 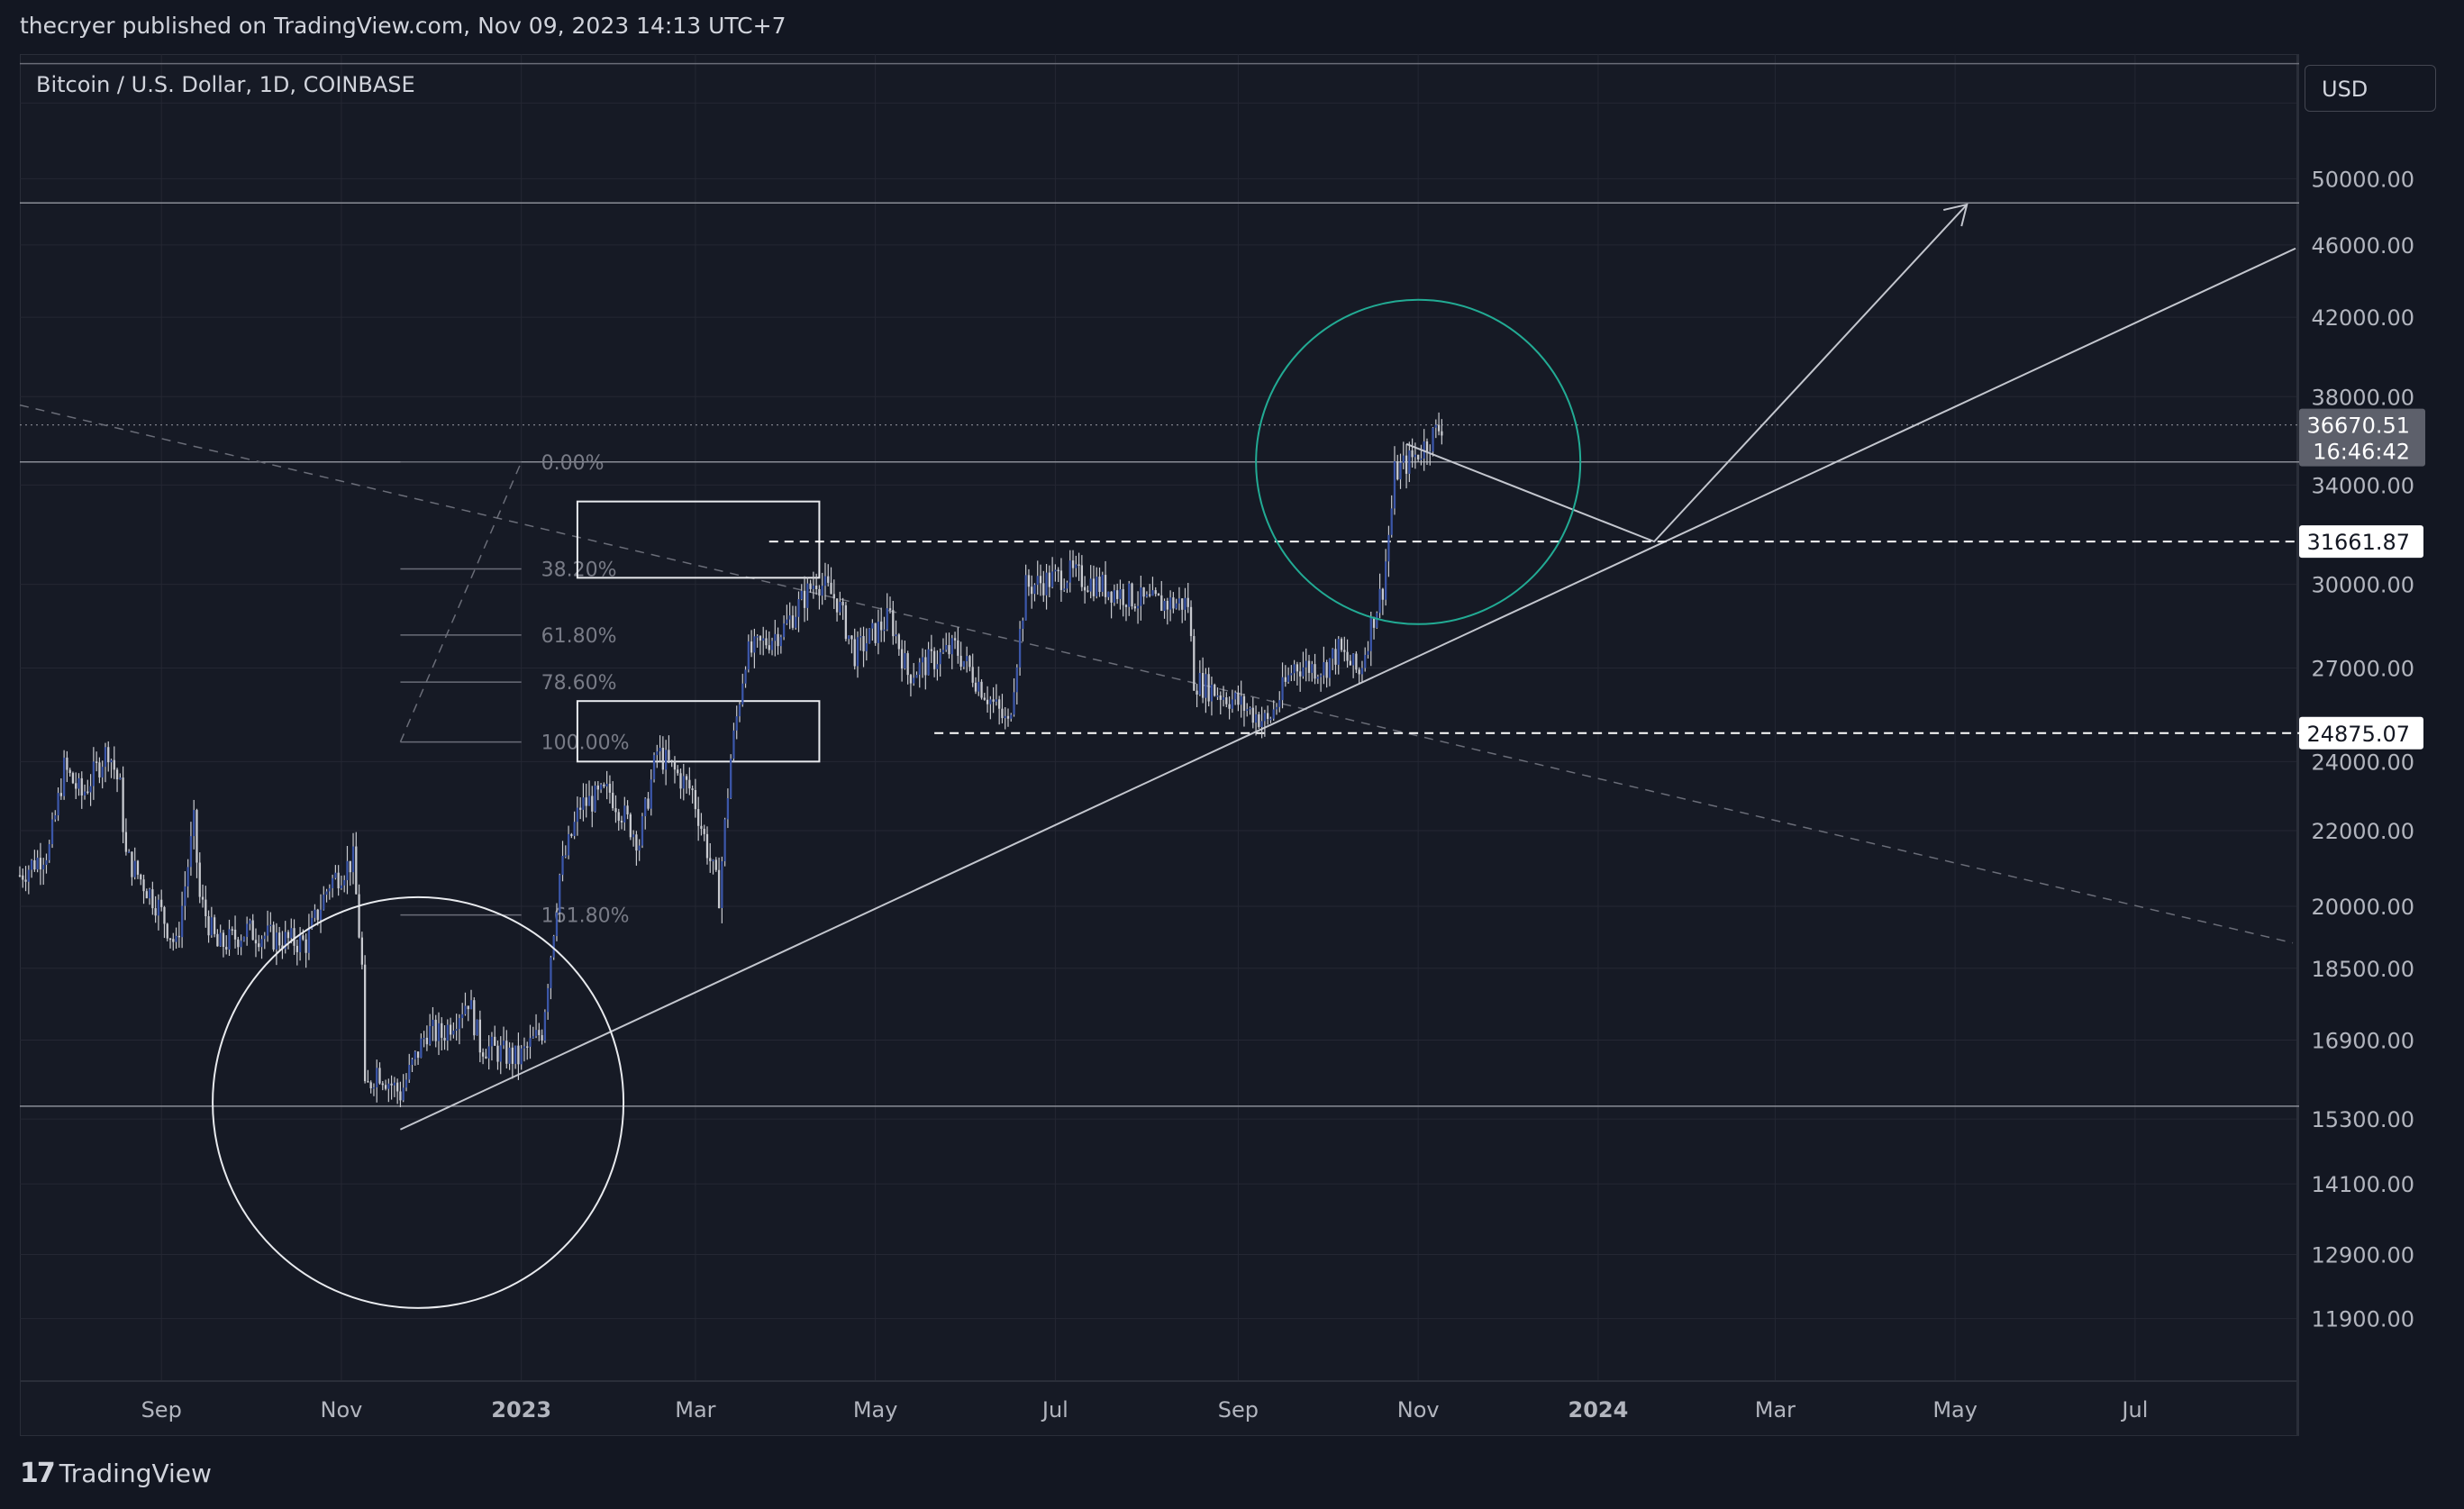 What do you see at coordinates (2370, 89) in the screenshot?
I see `currency-button: USD` at bounding box center [2370, 89].